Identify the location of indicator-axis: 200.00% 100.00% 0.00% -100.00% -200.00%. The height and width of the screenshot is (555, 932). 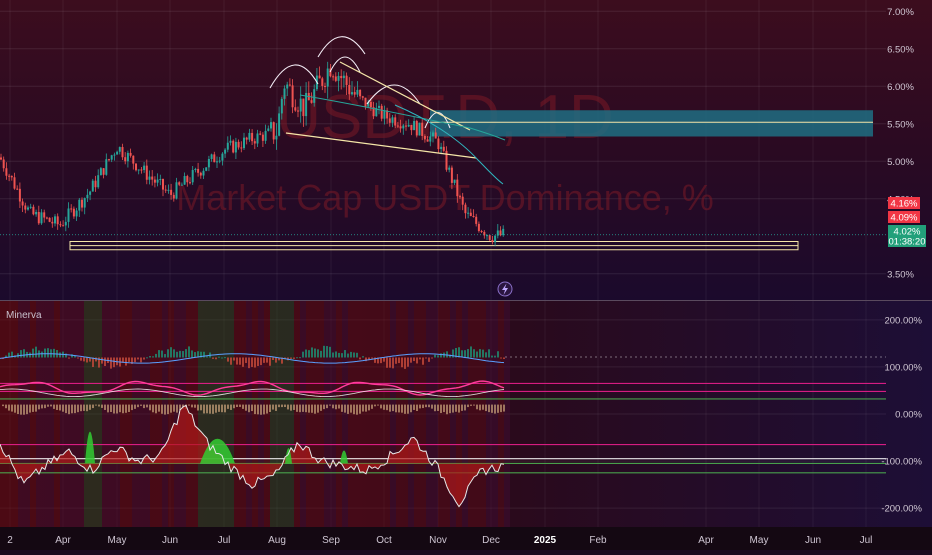
(901, 414).